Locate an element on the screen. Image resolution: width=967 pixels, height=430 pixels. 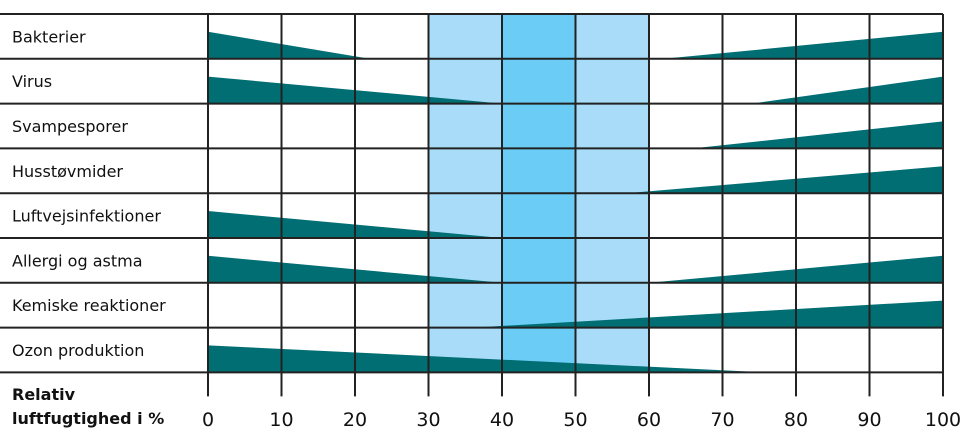
x-tick-label-10: 10 is located at coordinates (281, 419).